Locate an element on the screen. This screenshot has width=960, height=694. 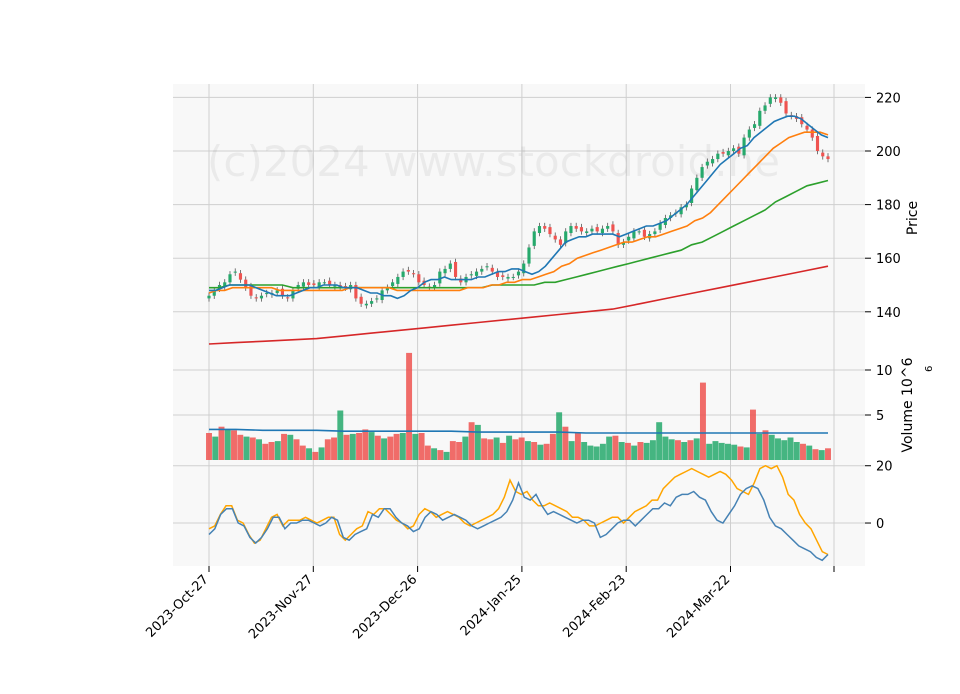
x-tick-label: 2024-Jan-25 is located at coordinates (491, 605).